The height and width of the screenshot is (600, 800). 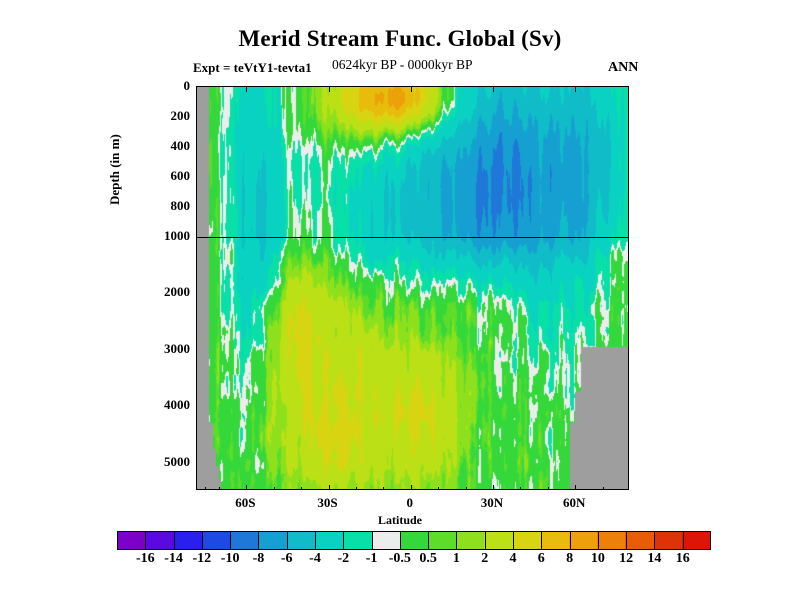 What do you see at coordinates (428, 558) in the screenshot?
I see `colorbar-tick-label: 0.5` at bounding box center [428, 558].